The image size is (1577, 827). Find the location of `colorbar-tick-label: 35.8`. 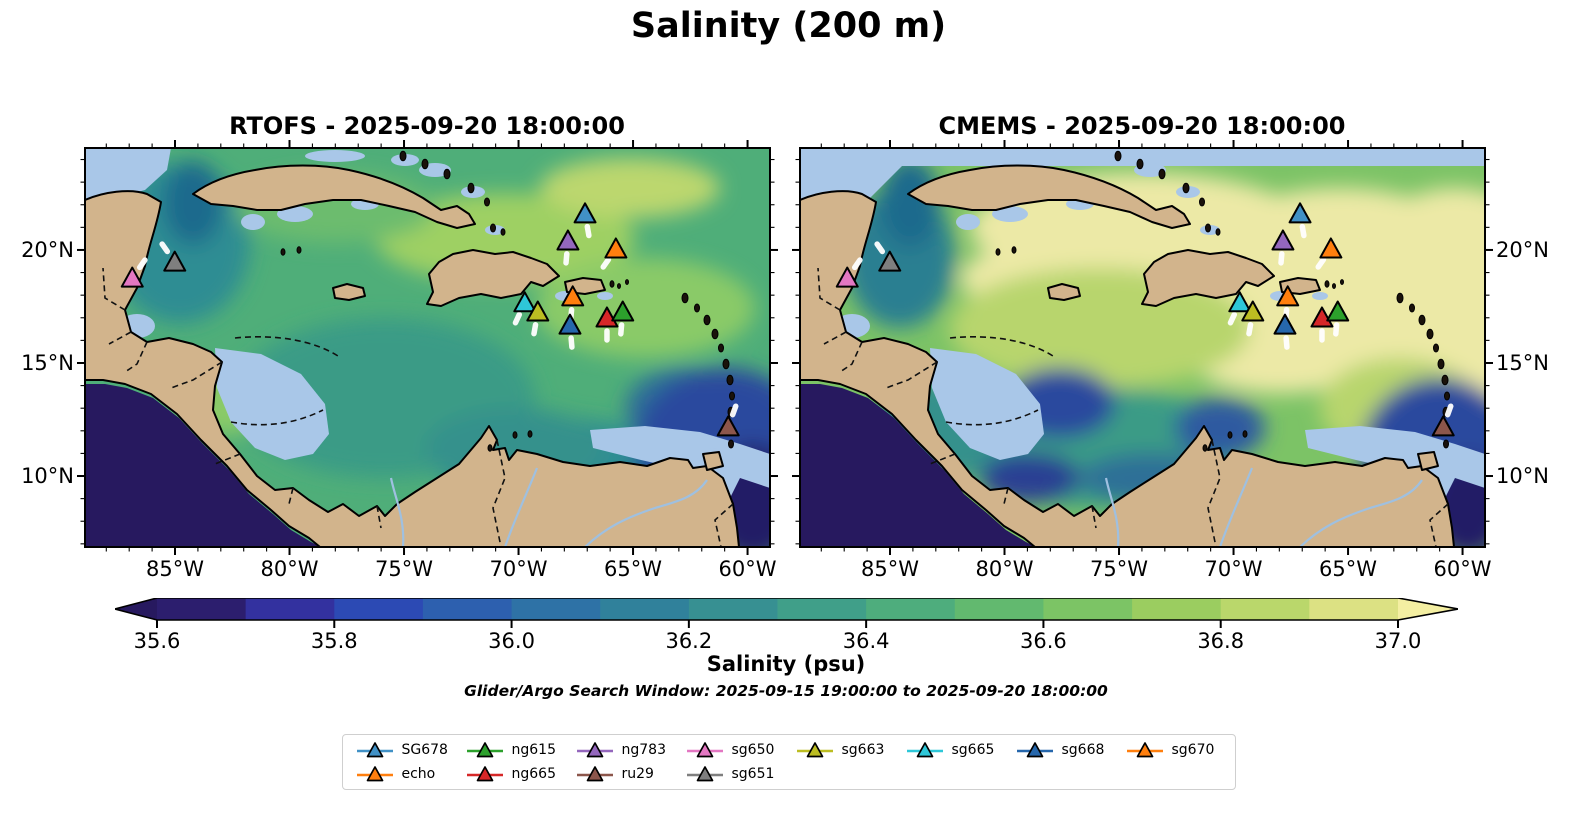

colorbar-tick-label: 35.8 is located at coordinates (334, 641).